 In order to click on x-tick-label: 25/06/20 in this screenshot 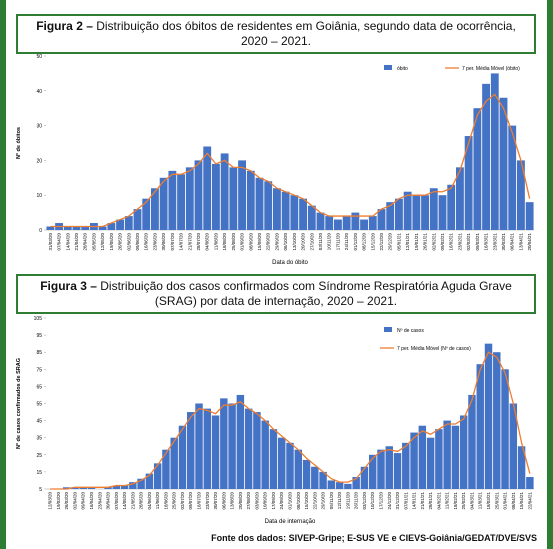, I will do `click(174, 501)`.